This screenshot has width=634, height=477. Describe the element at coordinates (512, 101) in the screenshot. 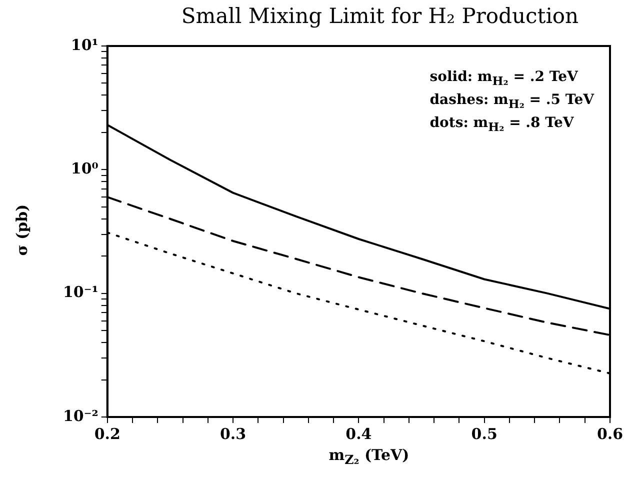

I see `annotation: dashes: m$_{H₂}$ = .5 TeV` at that location.